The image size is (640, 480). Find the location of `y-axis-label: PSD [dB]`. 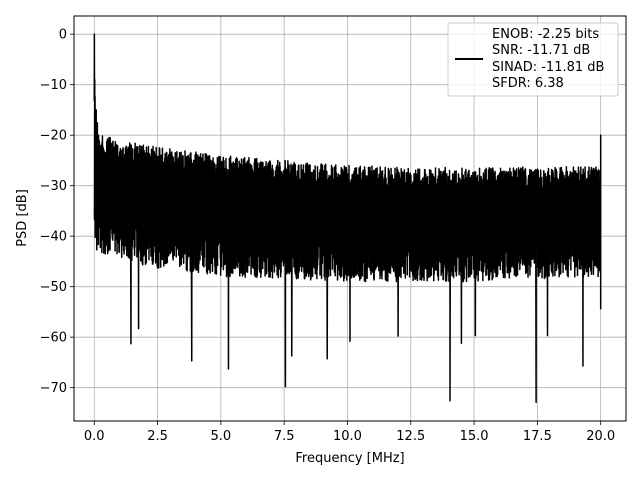

y-axis-label: PSD [dB] is located at coordinates (22, 218).